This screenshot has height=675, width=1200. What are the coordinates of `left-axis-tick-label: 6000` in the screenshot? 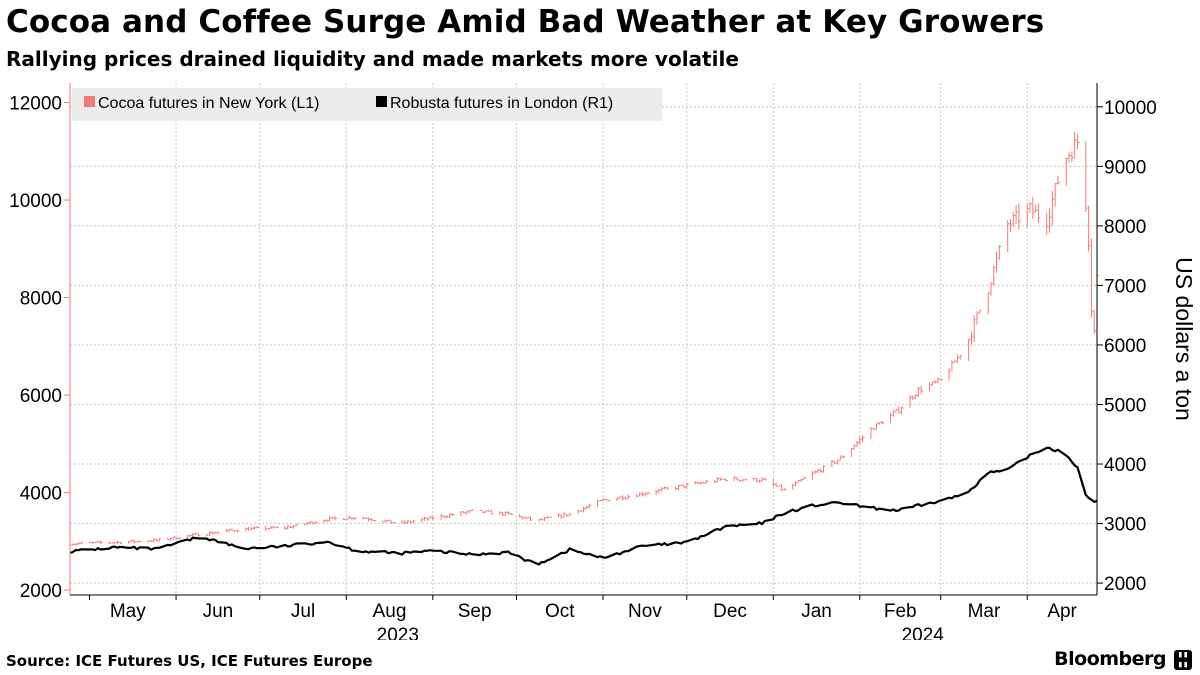 It's located at (41, 396).